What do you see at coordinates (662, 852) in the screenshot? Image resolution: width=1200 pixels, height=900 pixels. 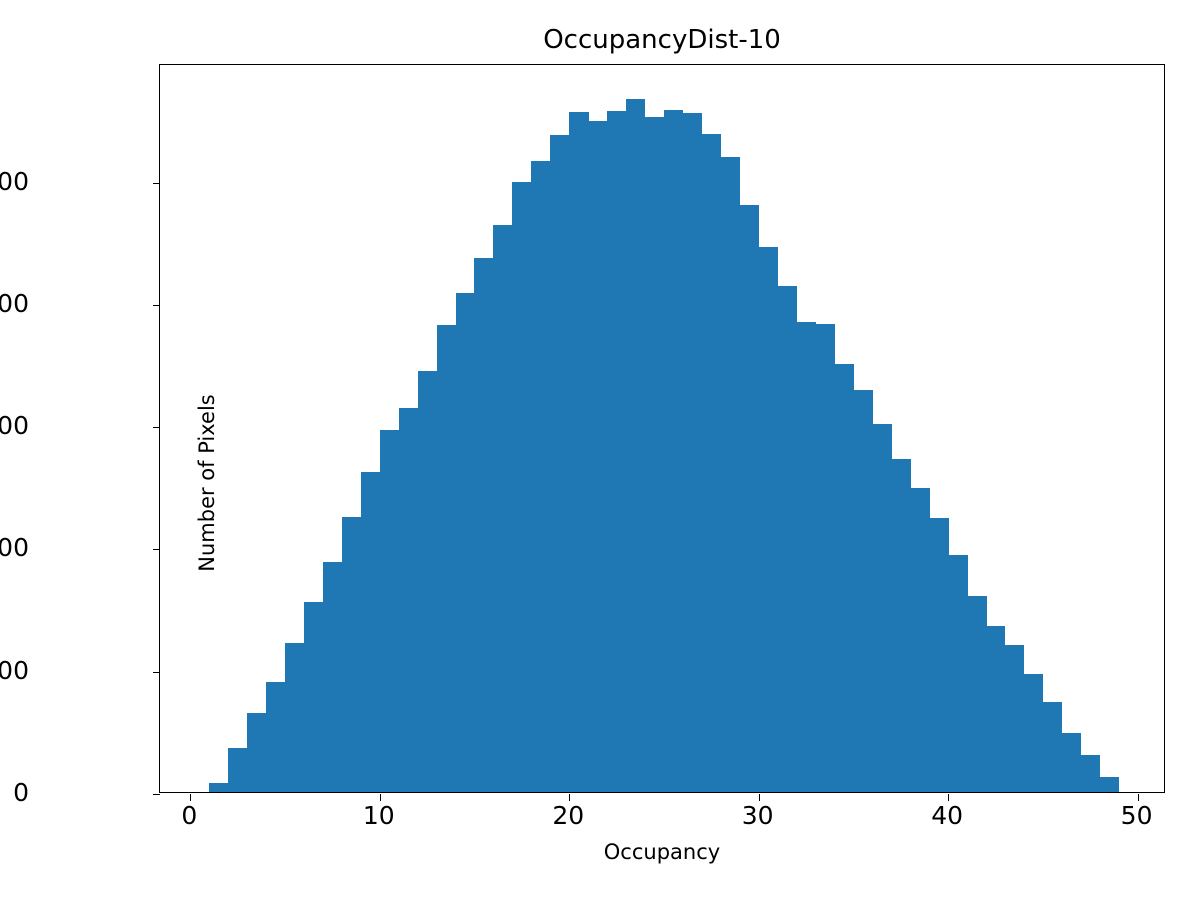 I see `x-axis-label: Occupancy` at bounding box center [662, 852].